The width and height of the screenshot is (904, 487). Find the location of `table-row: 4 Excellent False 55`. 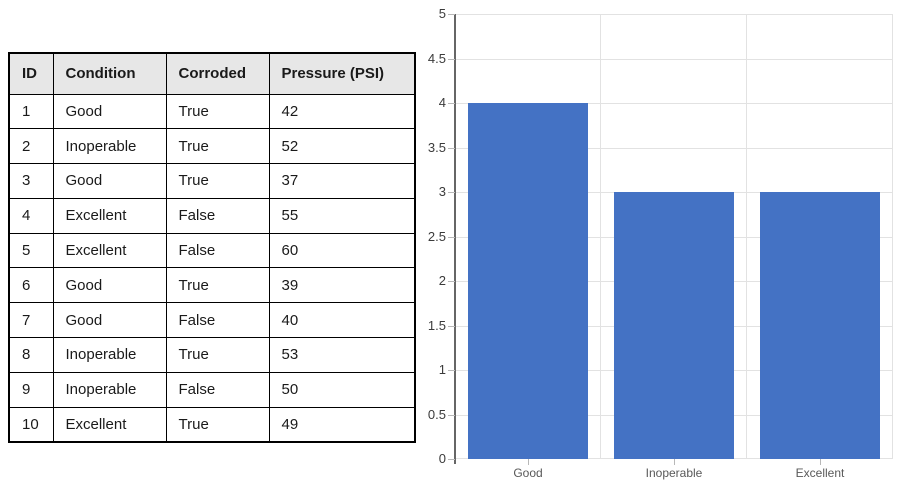

table-row: 4 Excellent False 55 is located at coordinates (212, 215).